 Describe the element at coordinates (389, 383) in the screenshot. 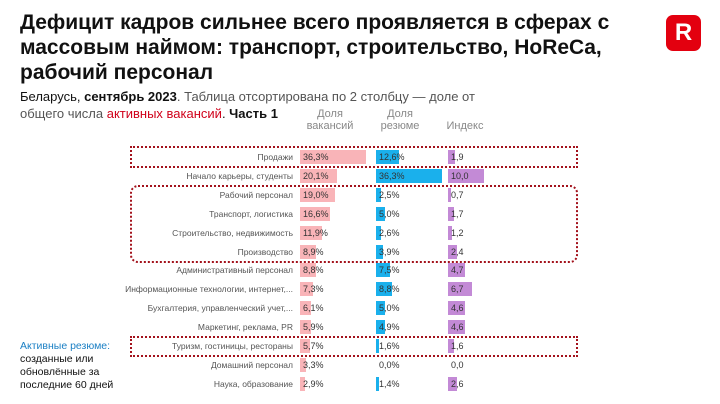

I see `value-label: 1,4%` at that location.